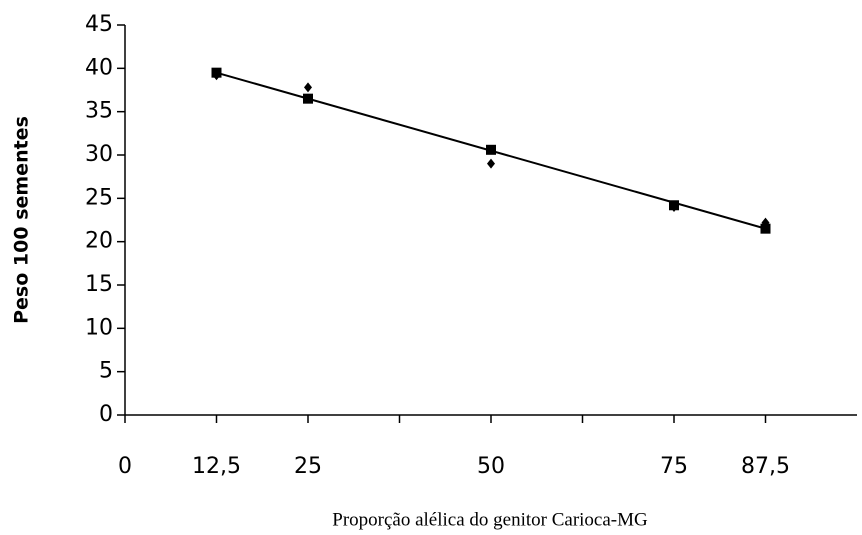 The width and height of the screenshot is (862, 535). I want to click on y-tick-label: 45, so click(99, 24).